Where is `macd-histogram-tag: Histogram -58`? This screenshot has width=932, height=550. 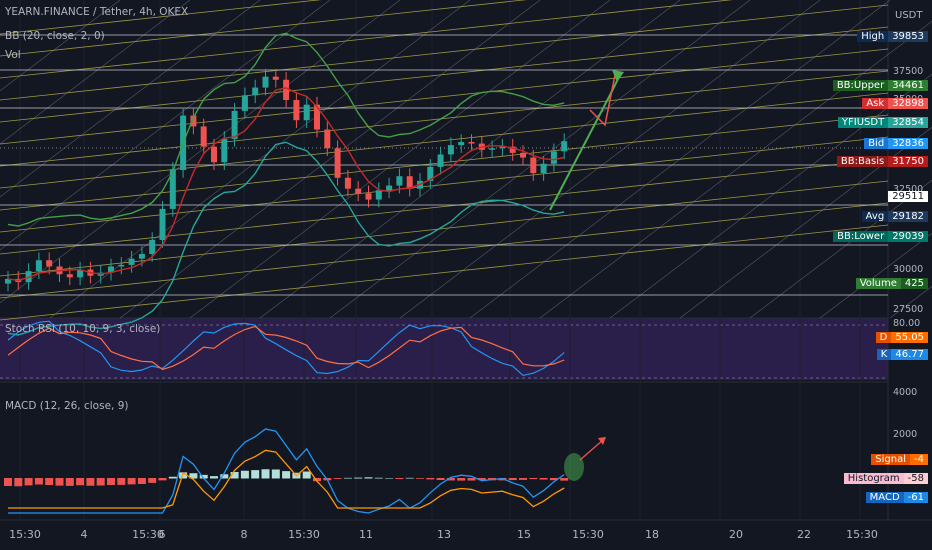 macd-histogram-tag: Histogram -58 is located at coordinates (885, 478).